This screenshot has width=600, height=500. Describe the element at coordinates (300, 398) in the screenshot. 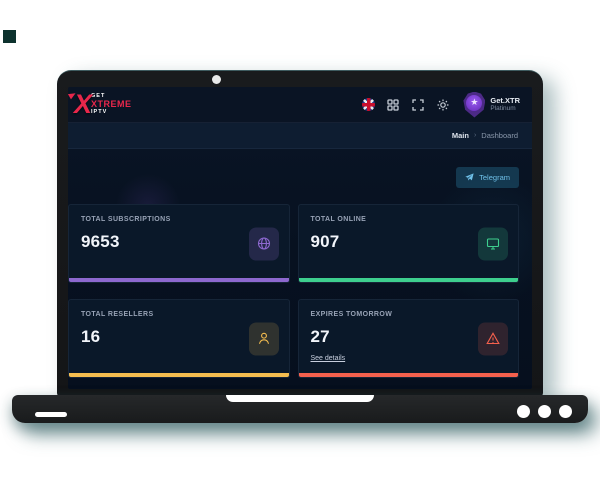

I see `laptop-notch` at that location.